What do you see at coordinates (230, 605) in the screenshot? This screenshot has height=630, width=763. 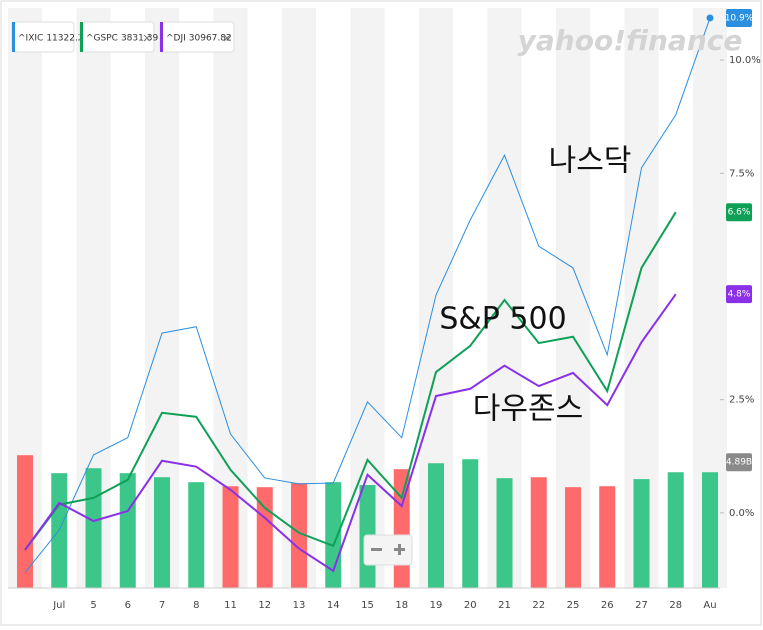 I see `x-tick-label: 11` at bounding box center [230, 605].